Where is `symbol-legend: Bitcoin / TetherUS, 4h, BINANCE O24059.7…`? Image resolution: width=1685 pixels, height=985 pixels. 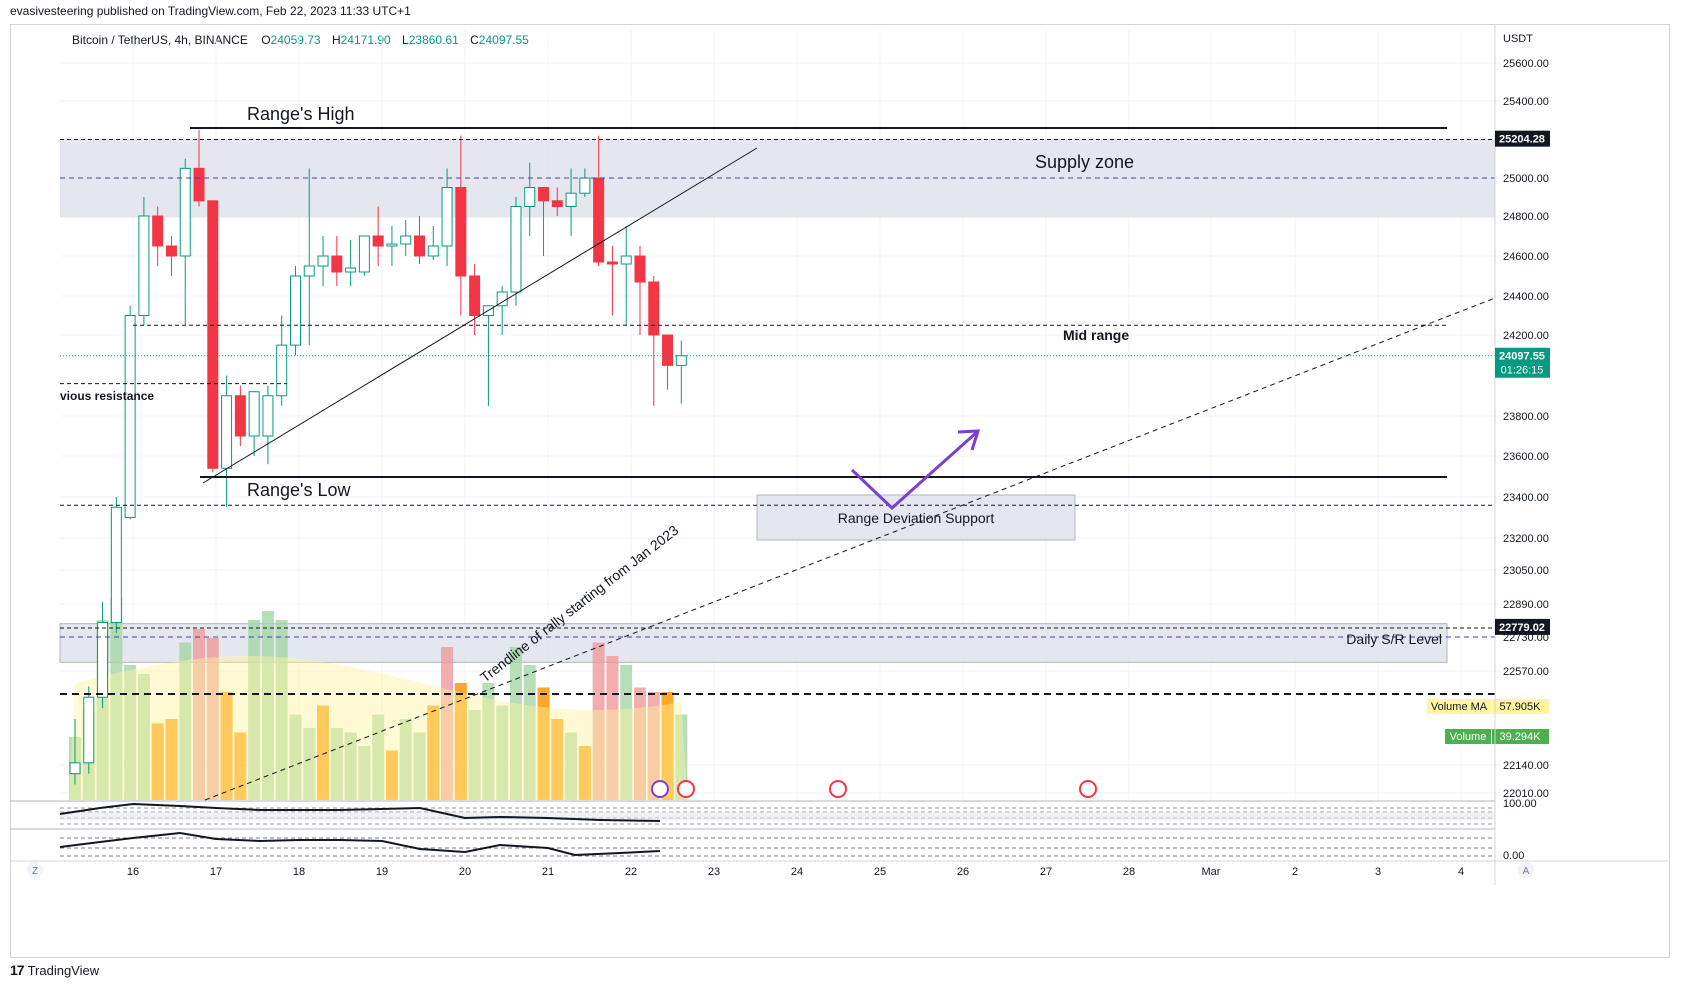 symbol-legend: Bitcoin / TetherUS, 4h, BINANCE O24059.7… is located at coordinates (304, 40).